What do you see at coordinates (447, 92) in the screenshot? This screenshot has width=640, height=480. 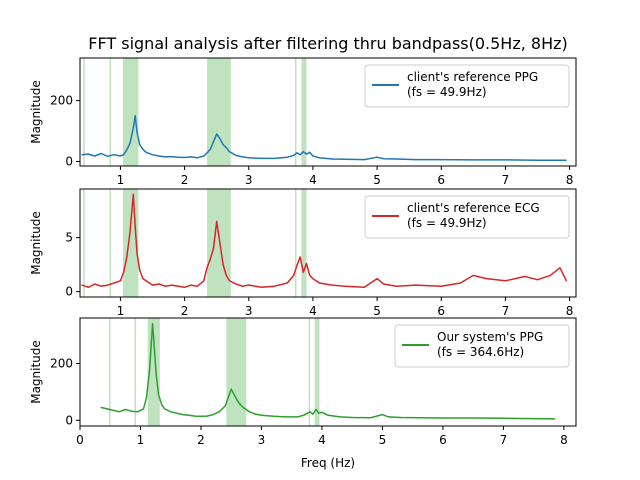 I see `legend-label: (fs = 49.9Hz)` at bounding box center [447, 92].